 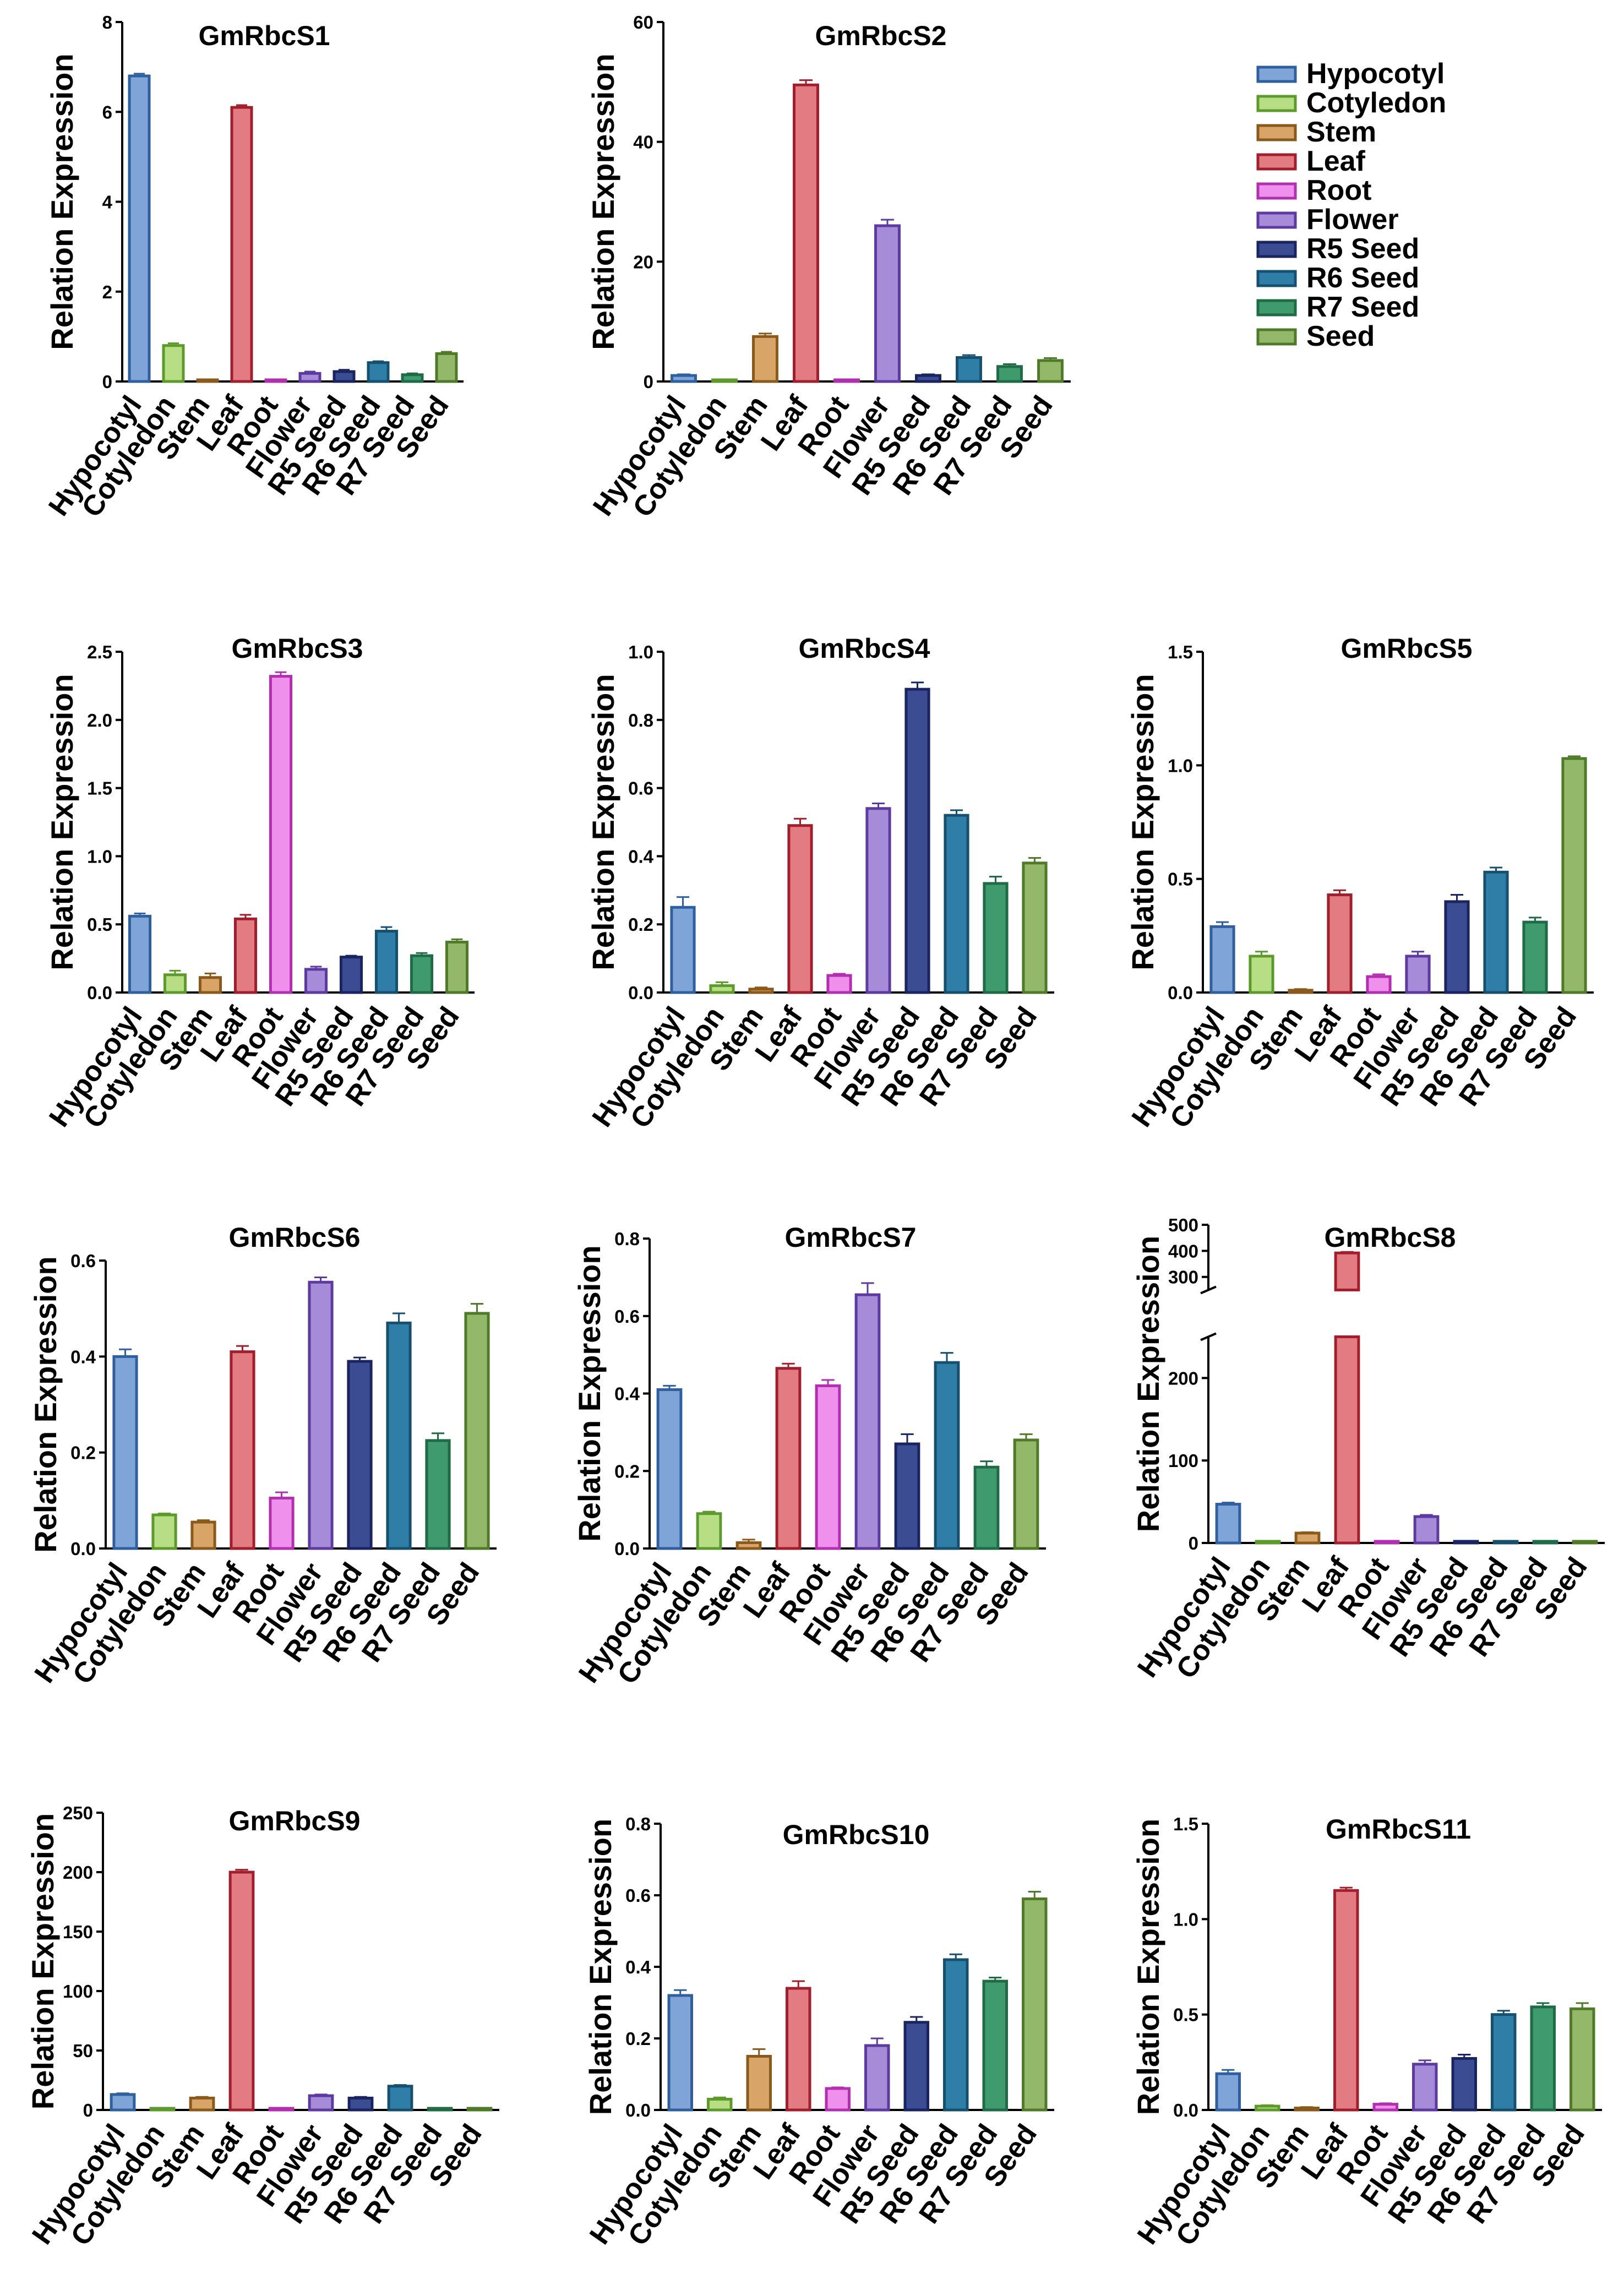 What do you see at coordinates (1407, 648) in the screenshot?
I see `chart-title: GmRbcS5` at bounding box center [1407, 648].